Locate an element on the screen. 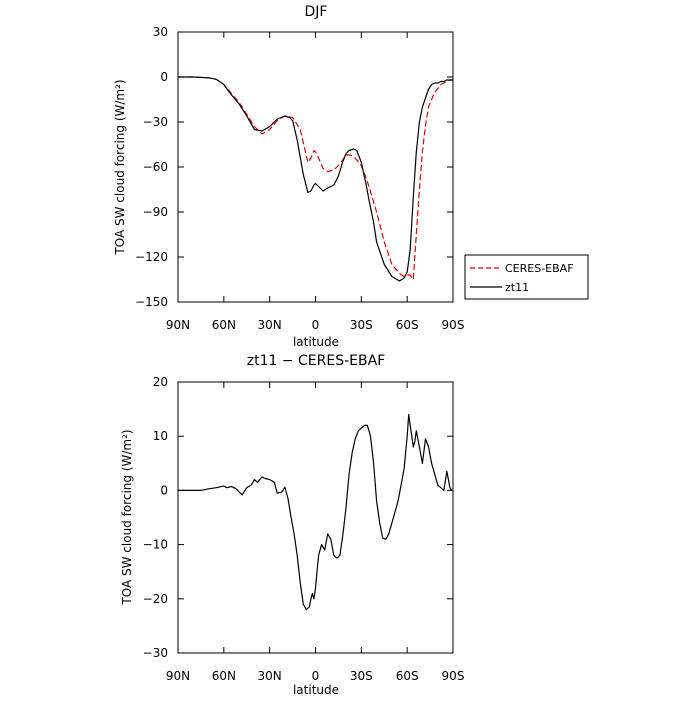  legend-box is located at coordinates (526, 277).